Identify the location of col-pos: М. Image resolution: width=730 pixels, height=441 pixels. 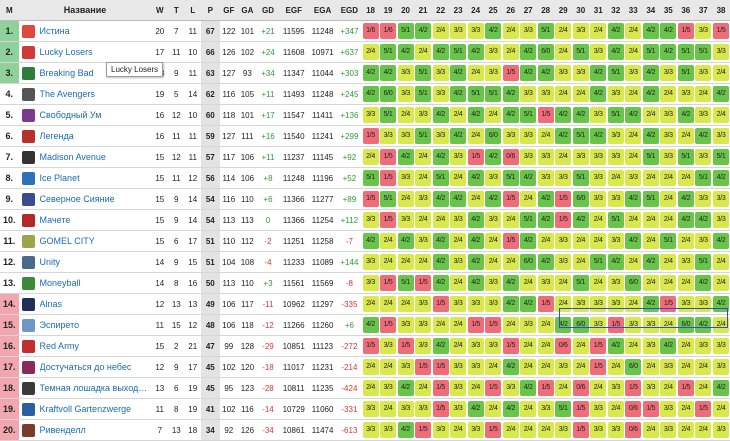
(9, 10).